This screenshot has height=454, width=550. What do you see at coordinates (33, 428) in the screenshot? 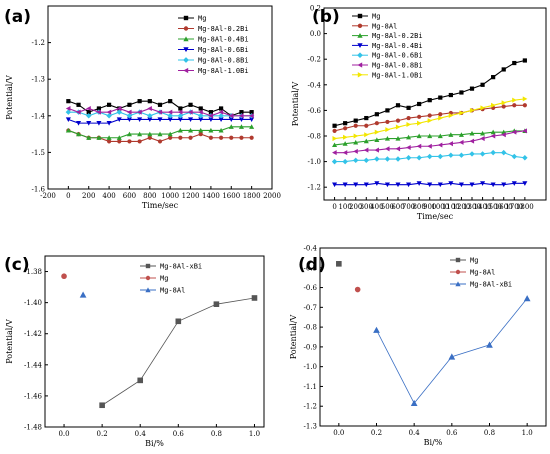
I see `y-tick-label: -1.48` at bounding box center [33, 428].